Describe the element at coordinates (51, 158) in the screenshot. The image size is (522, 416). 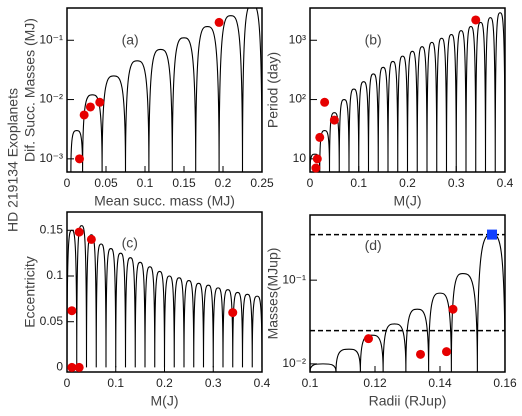
I see `y-tick-label: 10⁻³` at that location.